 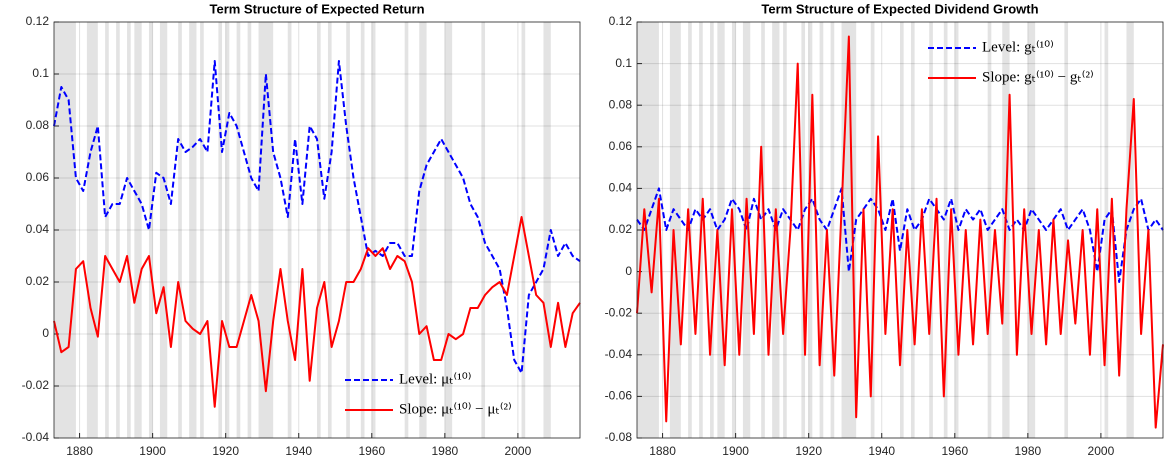 I want to click on legend-label: Level: μₜ⁽¹⁰⁾, so click(x=435, y=379).